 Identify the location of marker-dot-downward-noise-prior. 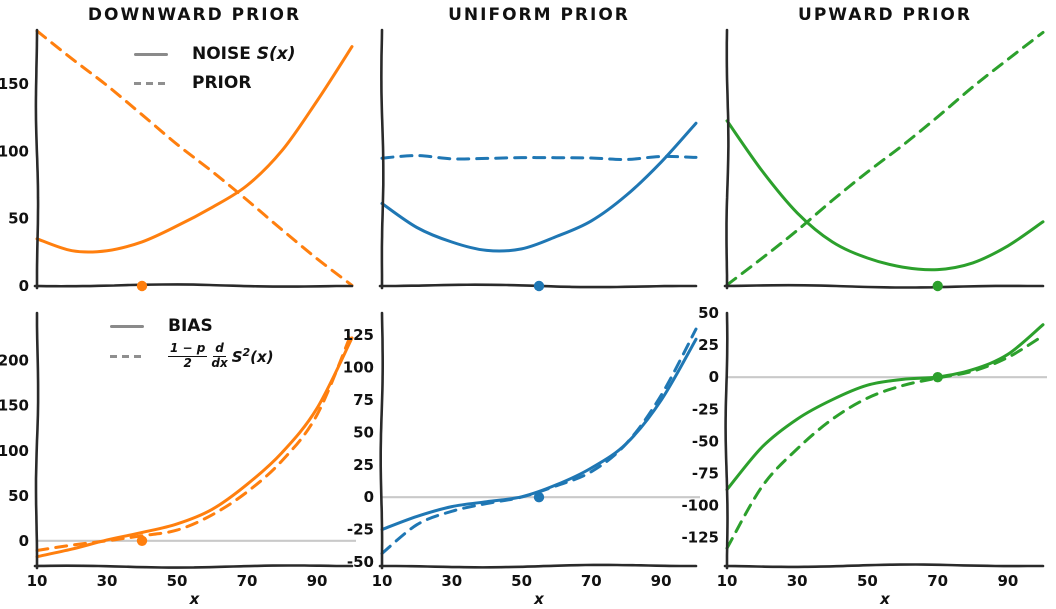
(142, 286).